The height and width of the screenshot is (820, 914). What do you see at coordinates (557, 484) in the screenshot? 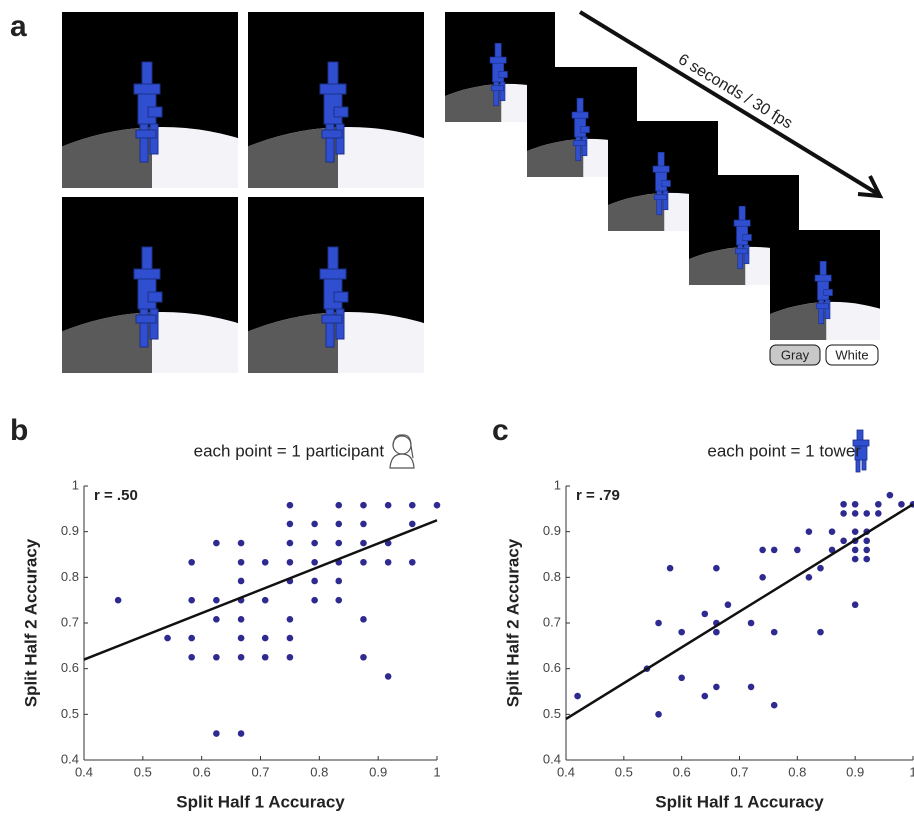
I see `y-tick-label: 1` at bounding box center [557, 484].